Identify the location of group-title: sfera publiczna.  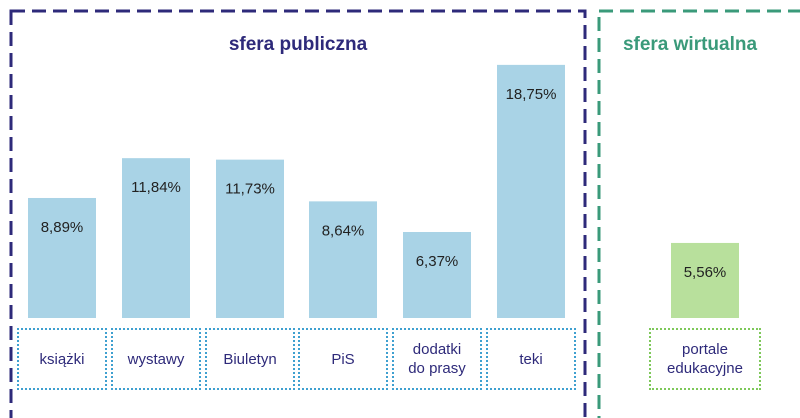
(298, 44).